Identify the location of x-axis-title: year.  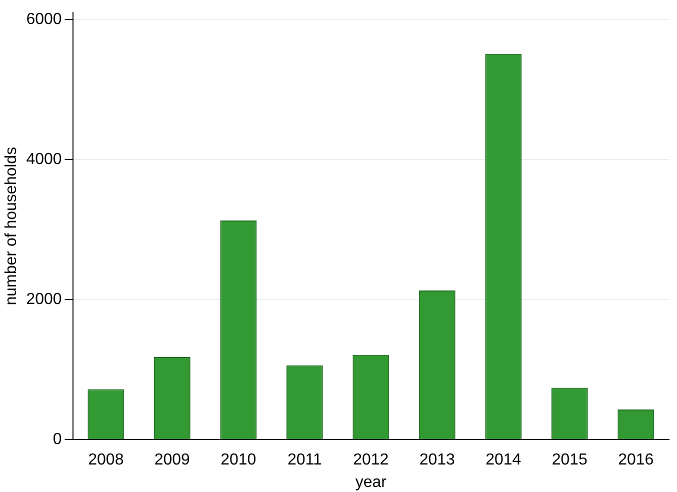
(371, 482).